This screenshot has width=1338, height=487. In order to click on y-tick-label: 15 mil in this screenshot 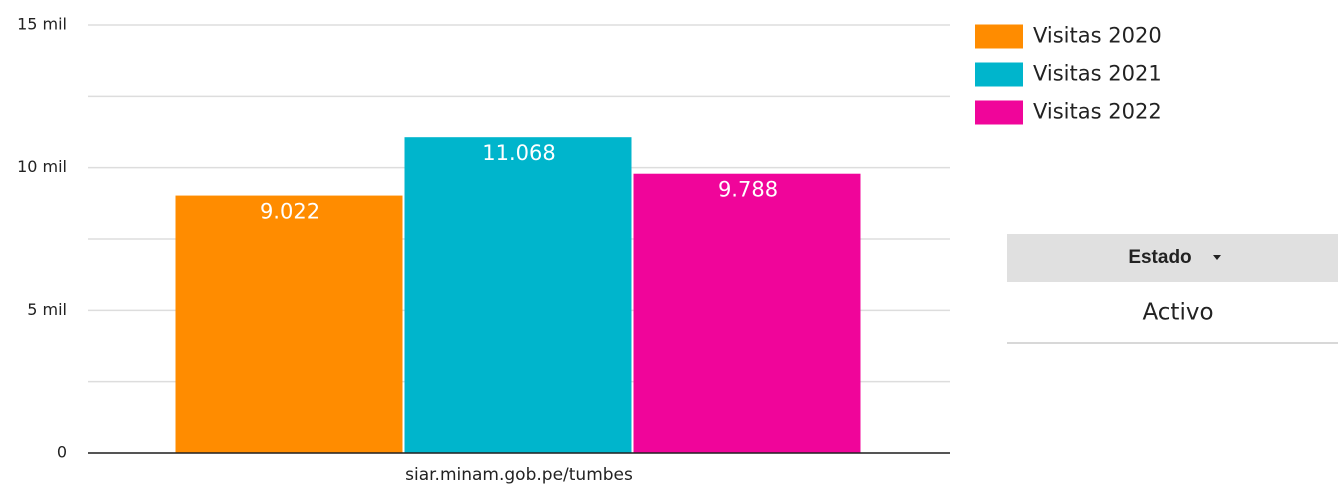, I will do `click(42, 24)`.